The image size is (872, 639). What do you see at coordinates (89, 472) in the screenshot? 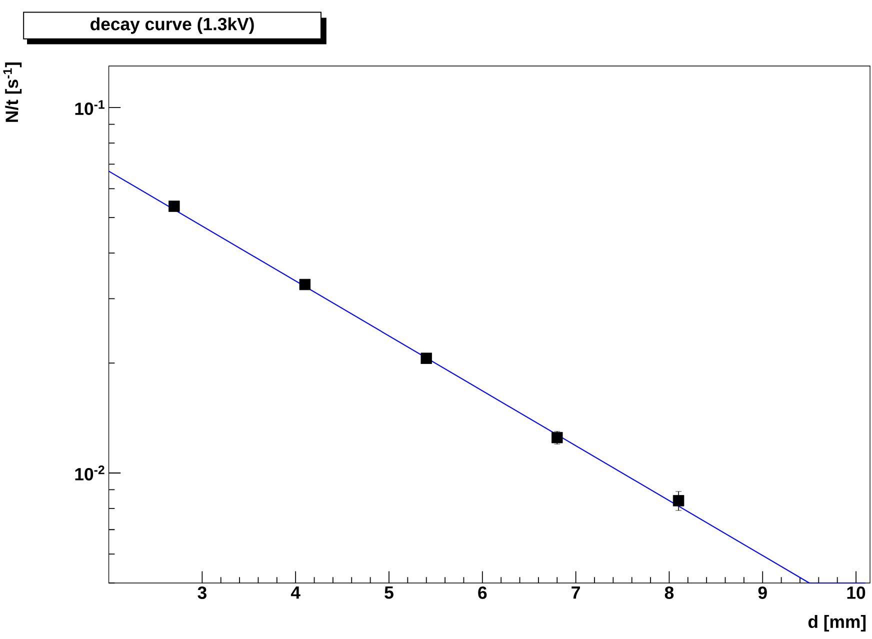
I see `y-tick-label: 10$^{-2}$` at bounding box center [89, 472].